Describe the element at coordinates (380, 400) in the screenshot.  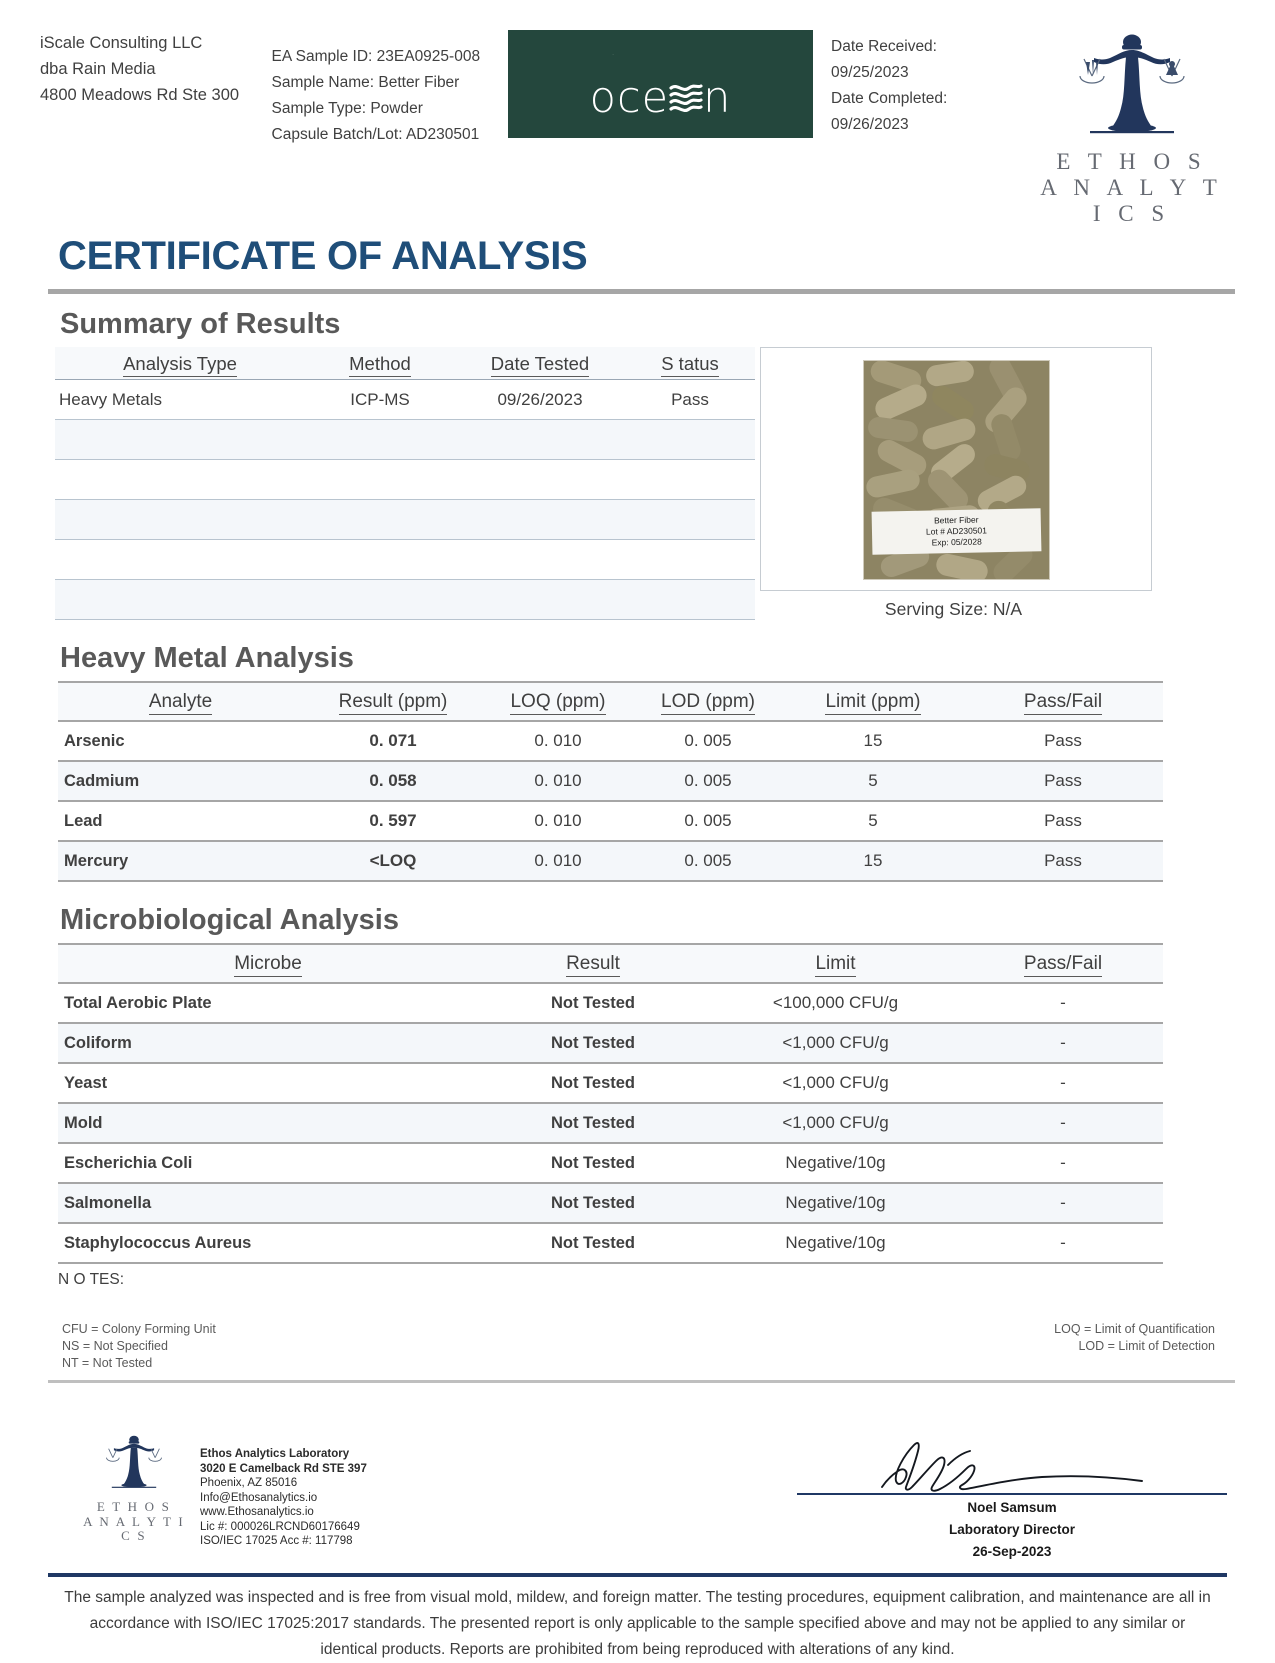
I see `summary-cell-method: ICP-MS` at that location.